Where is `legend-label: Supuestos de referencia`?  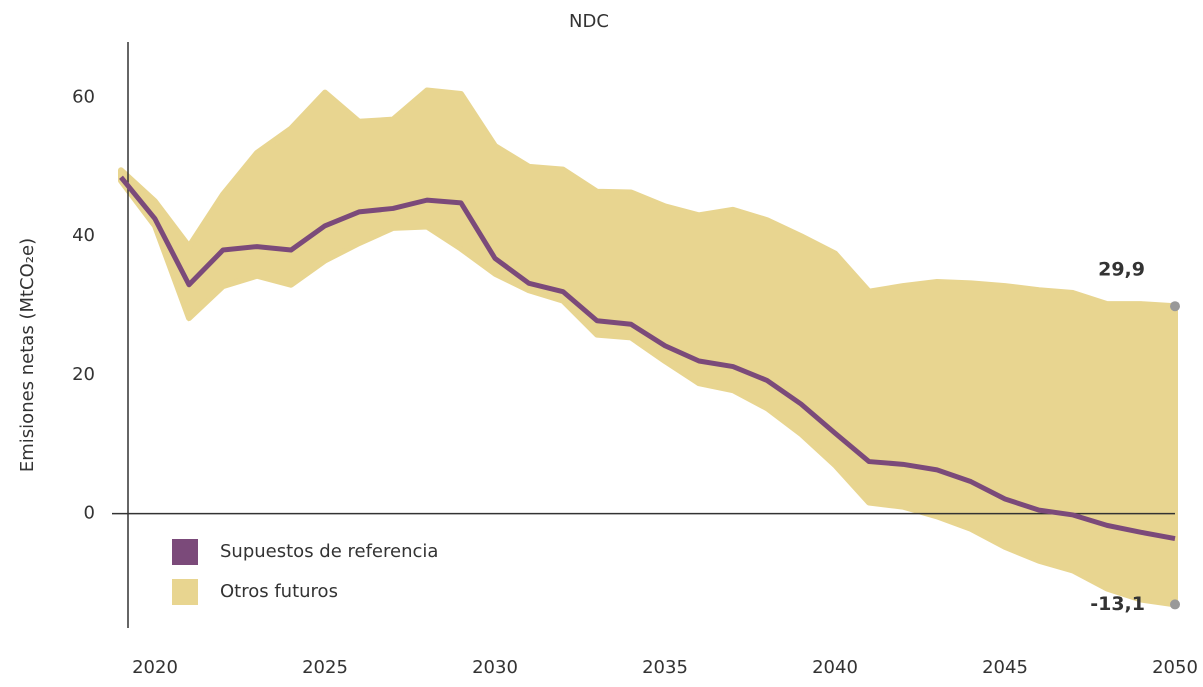
legend-label: Supuestos de referencia is located at coordinates (329, 551).